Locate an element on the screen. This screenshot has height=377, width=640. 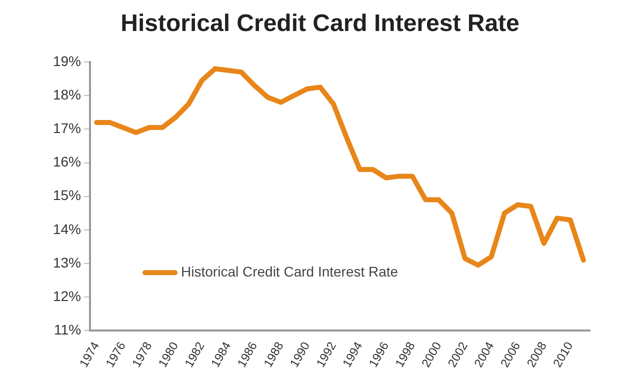
y-tick-label: 14% is located at coordinates (67, 228).